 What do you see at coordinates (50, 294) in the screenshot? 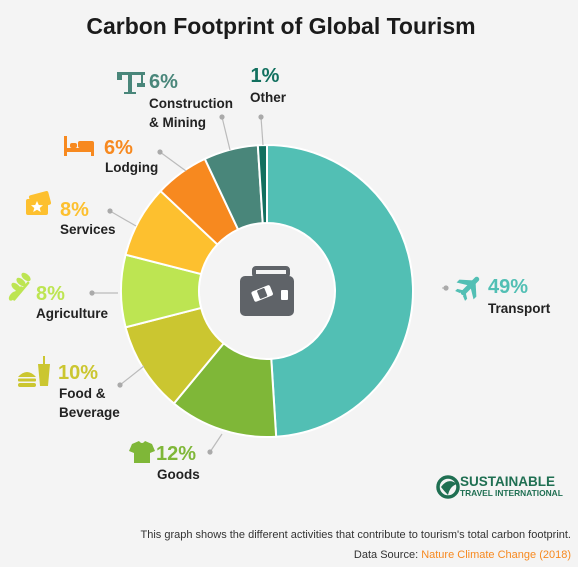
I see `value-label-agriculture: 8%` at bounding box center [50, 294].